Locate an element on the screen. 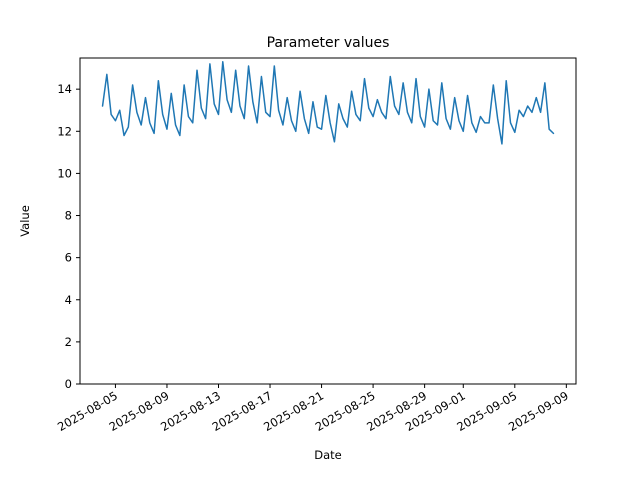 The width and height of the screenshot is (640, 480). y-tick-label: 14 is located at coordinates (64, 89).